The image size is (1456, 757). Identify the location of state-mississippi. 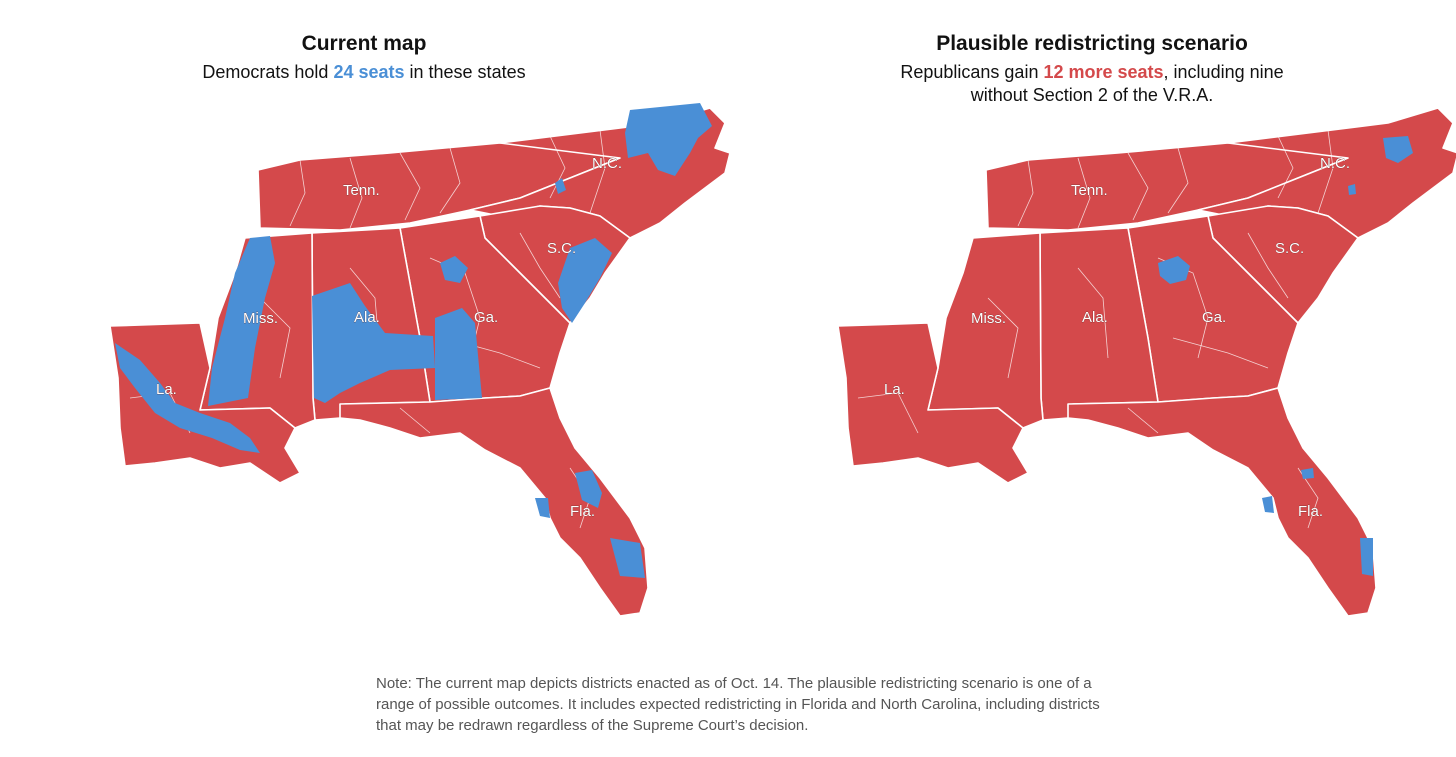
(985, 330).